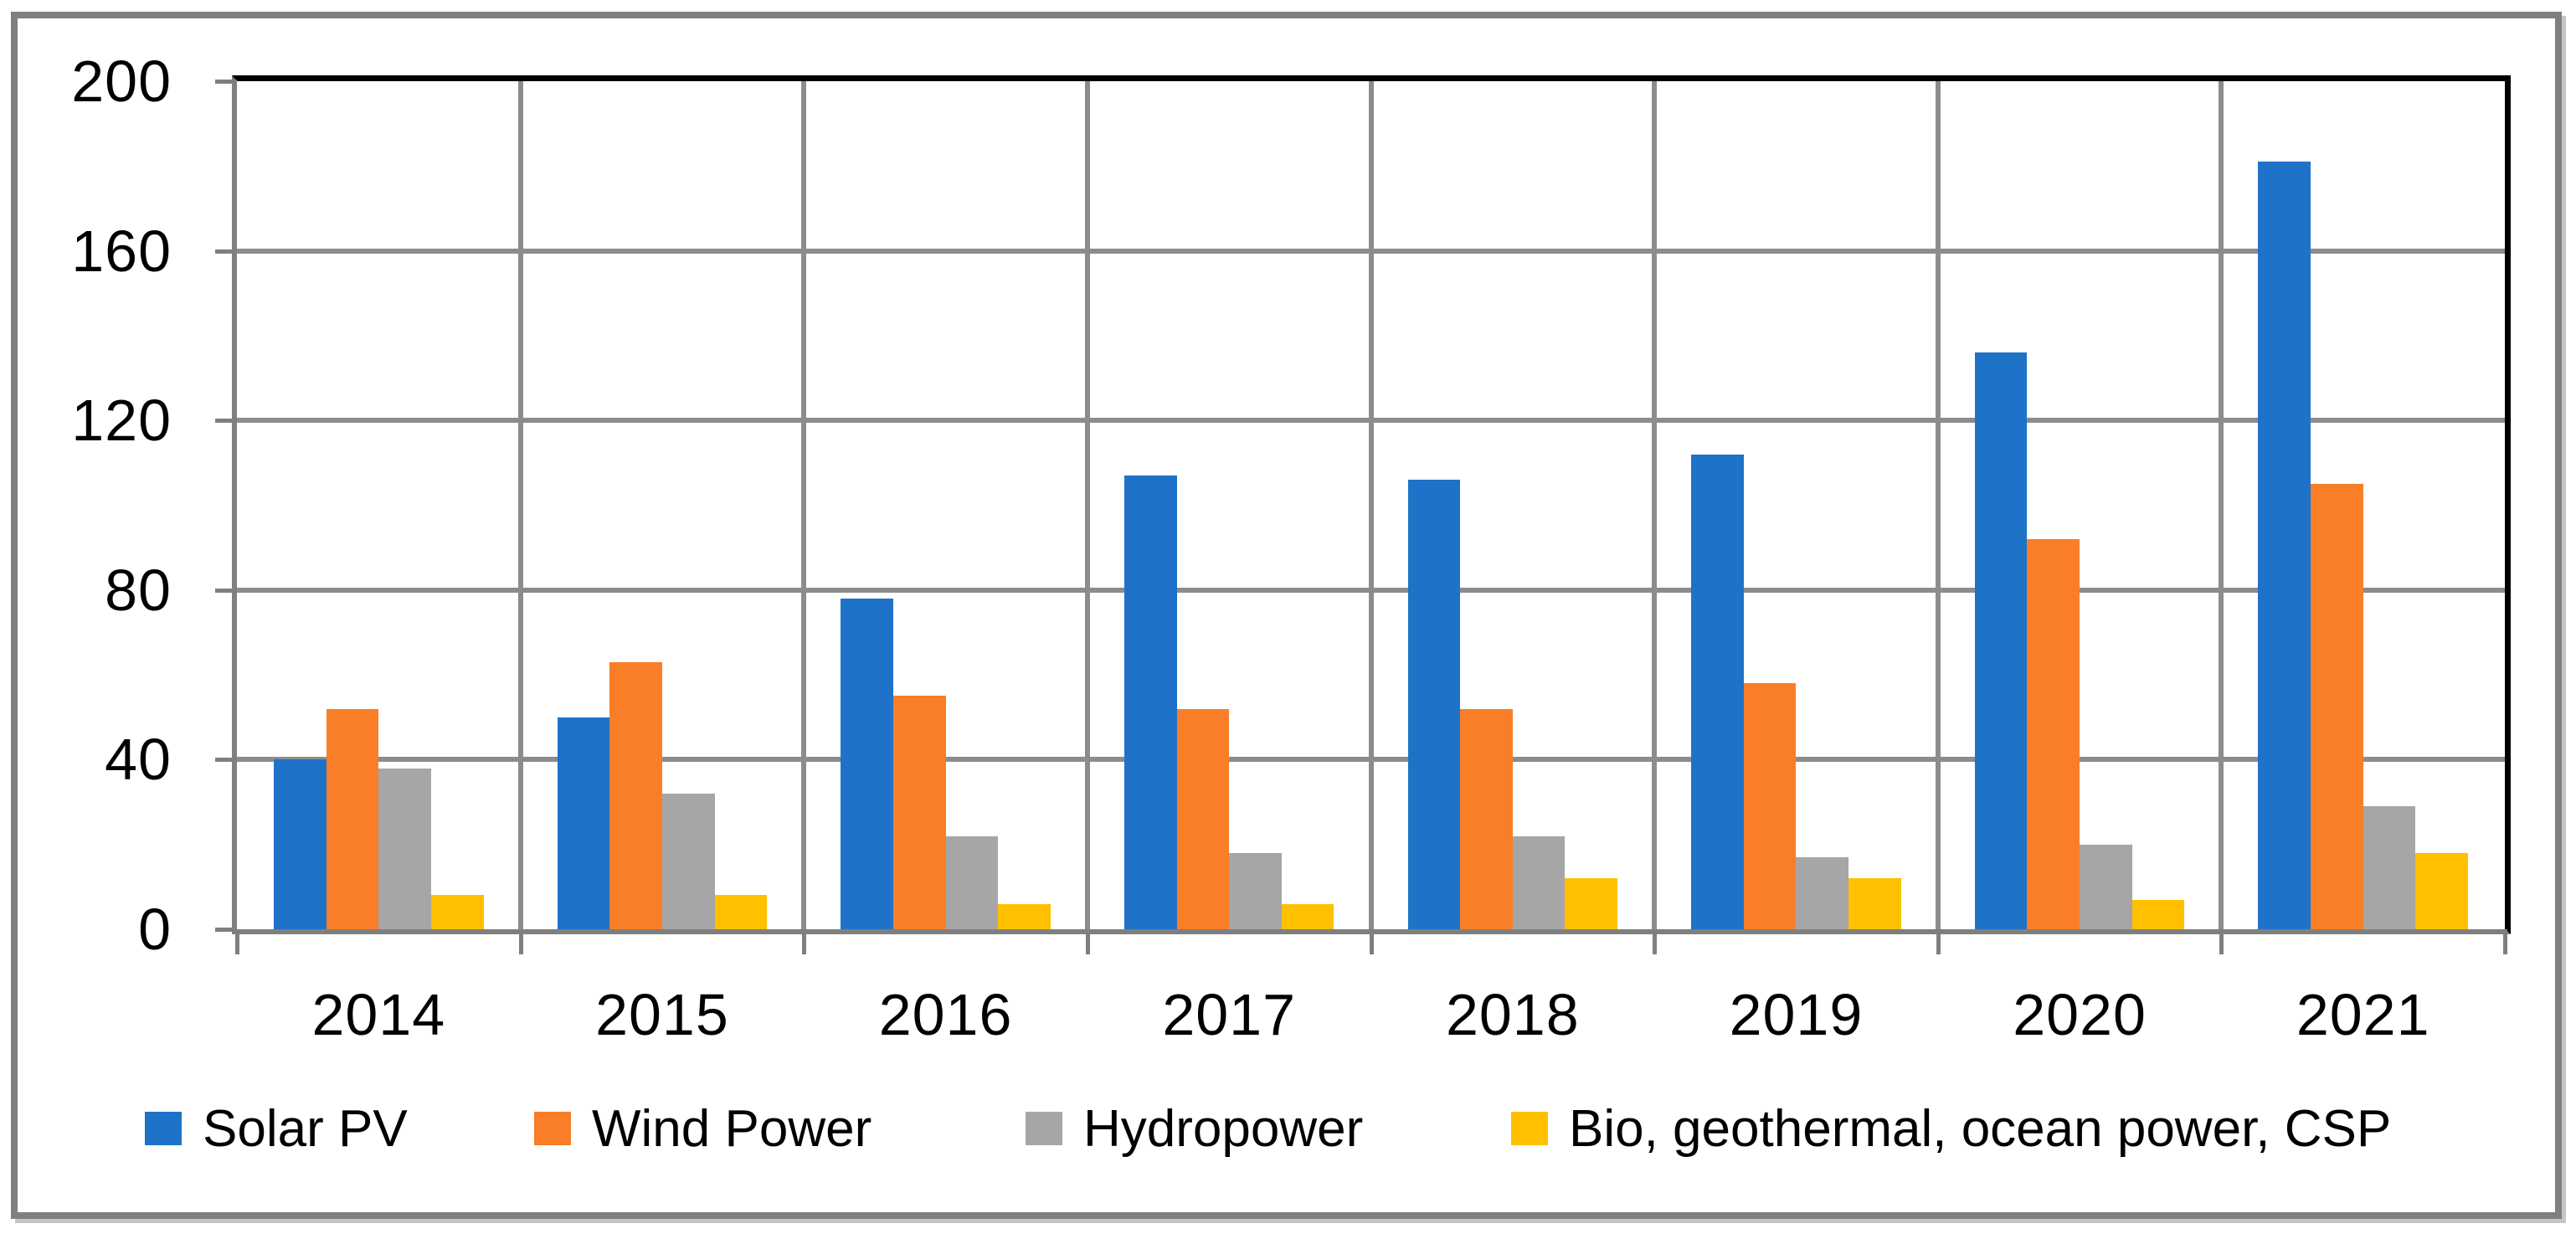 The height and width of the screenshot is (1239, 2576). Describe the element at coordinates (867, 764) in the screenshot. I see `bar-2016-solar-pv` at that location.